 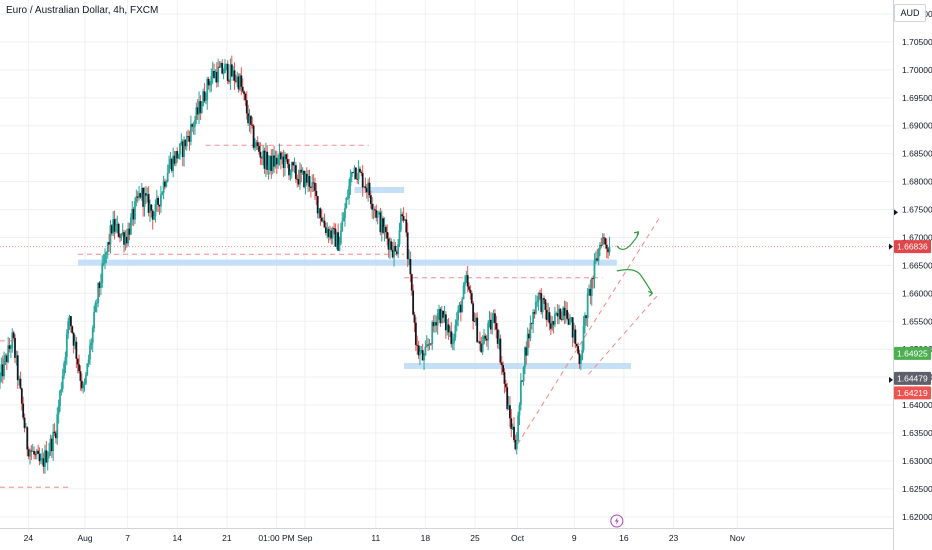 I want to click on event-marker, so click(x=617, y=521).